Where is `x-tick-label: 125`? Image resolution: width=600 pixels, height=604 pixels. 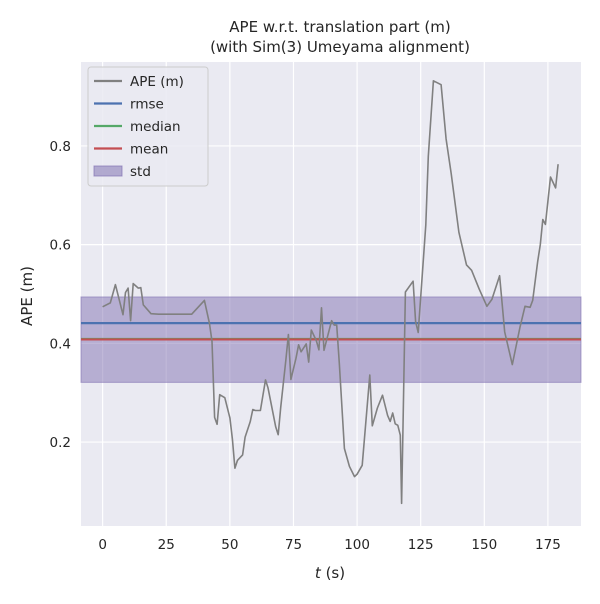 x-tick-label: 125 is located at coordinates (421, 545).